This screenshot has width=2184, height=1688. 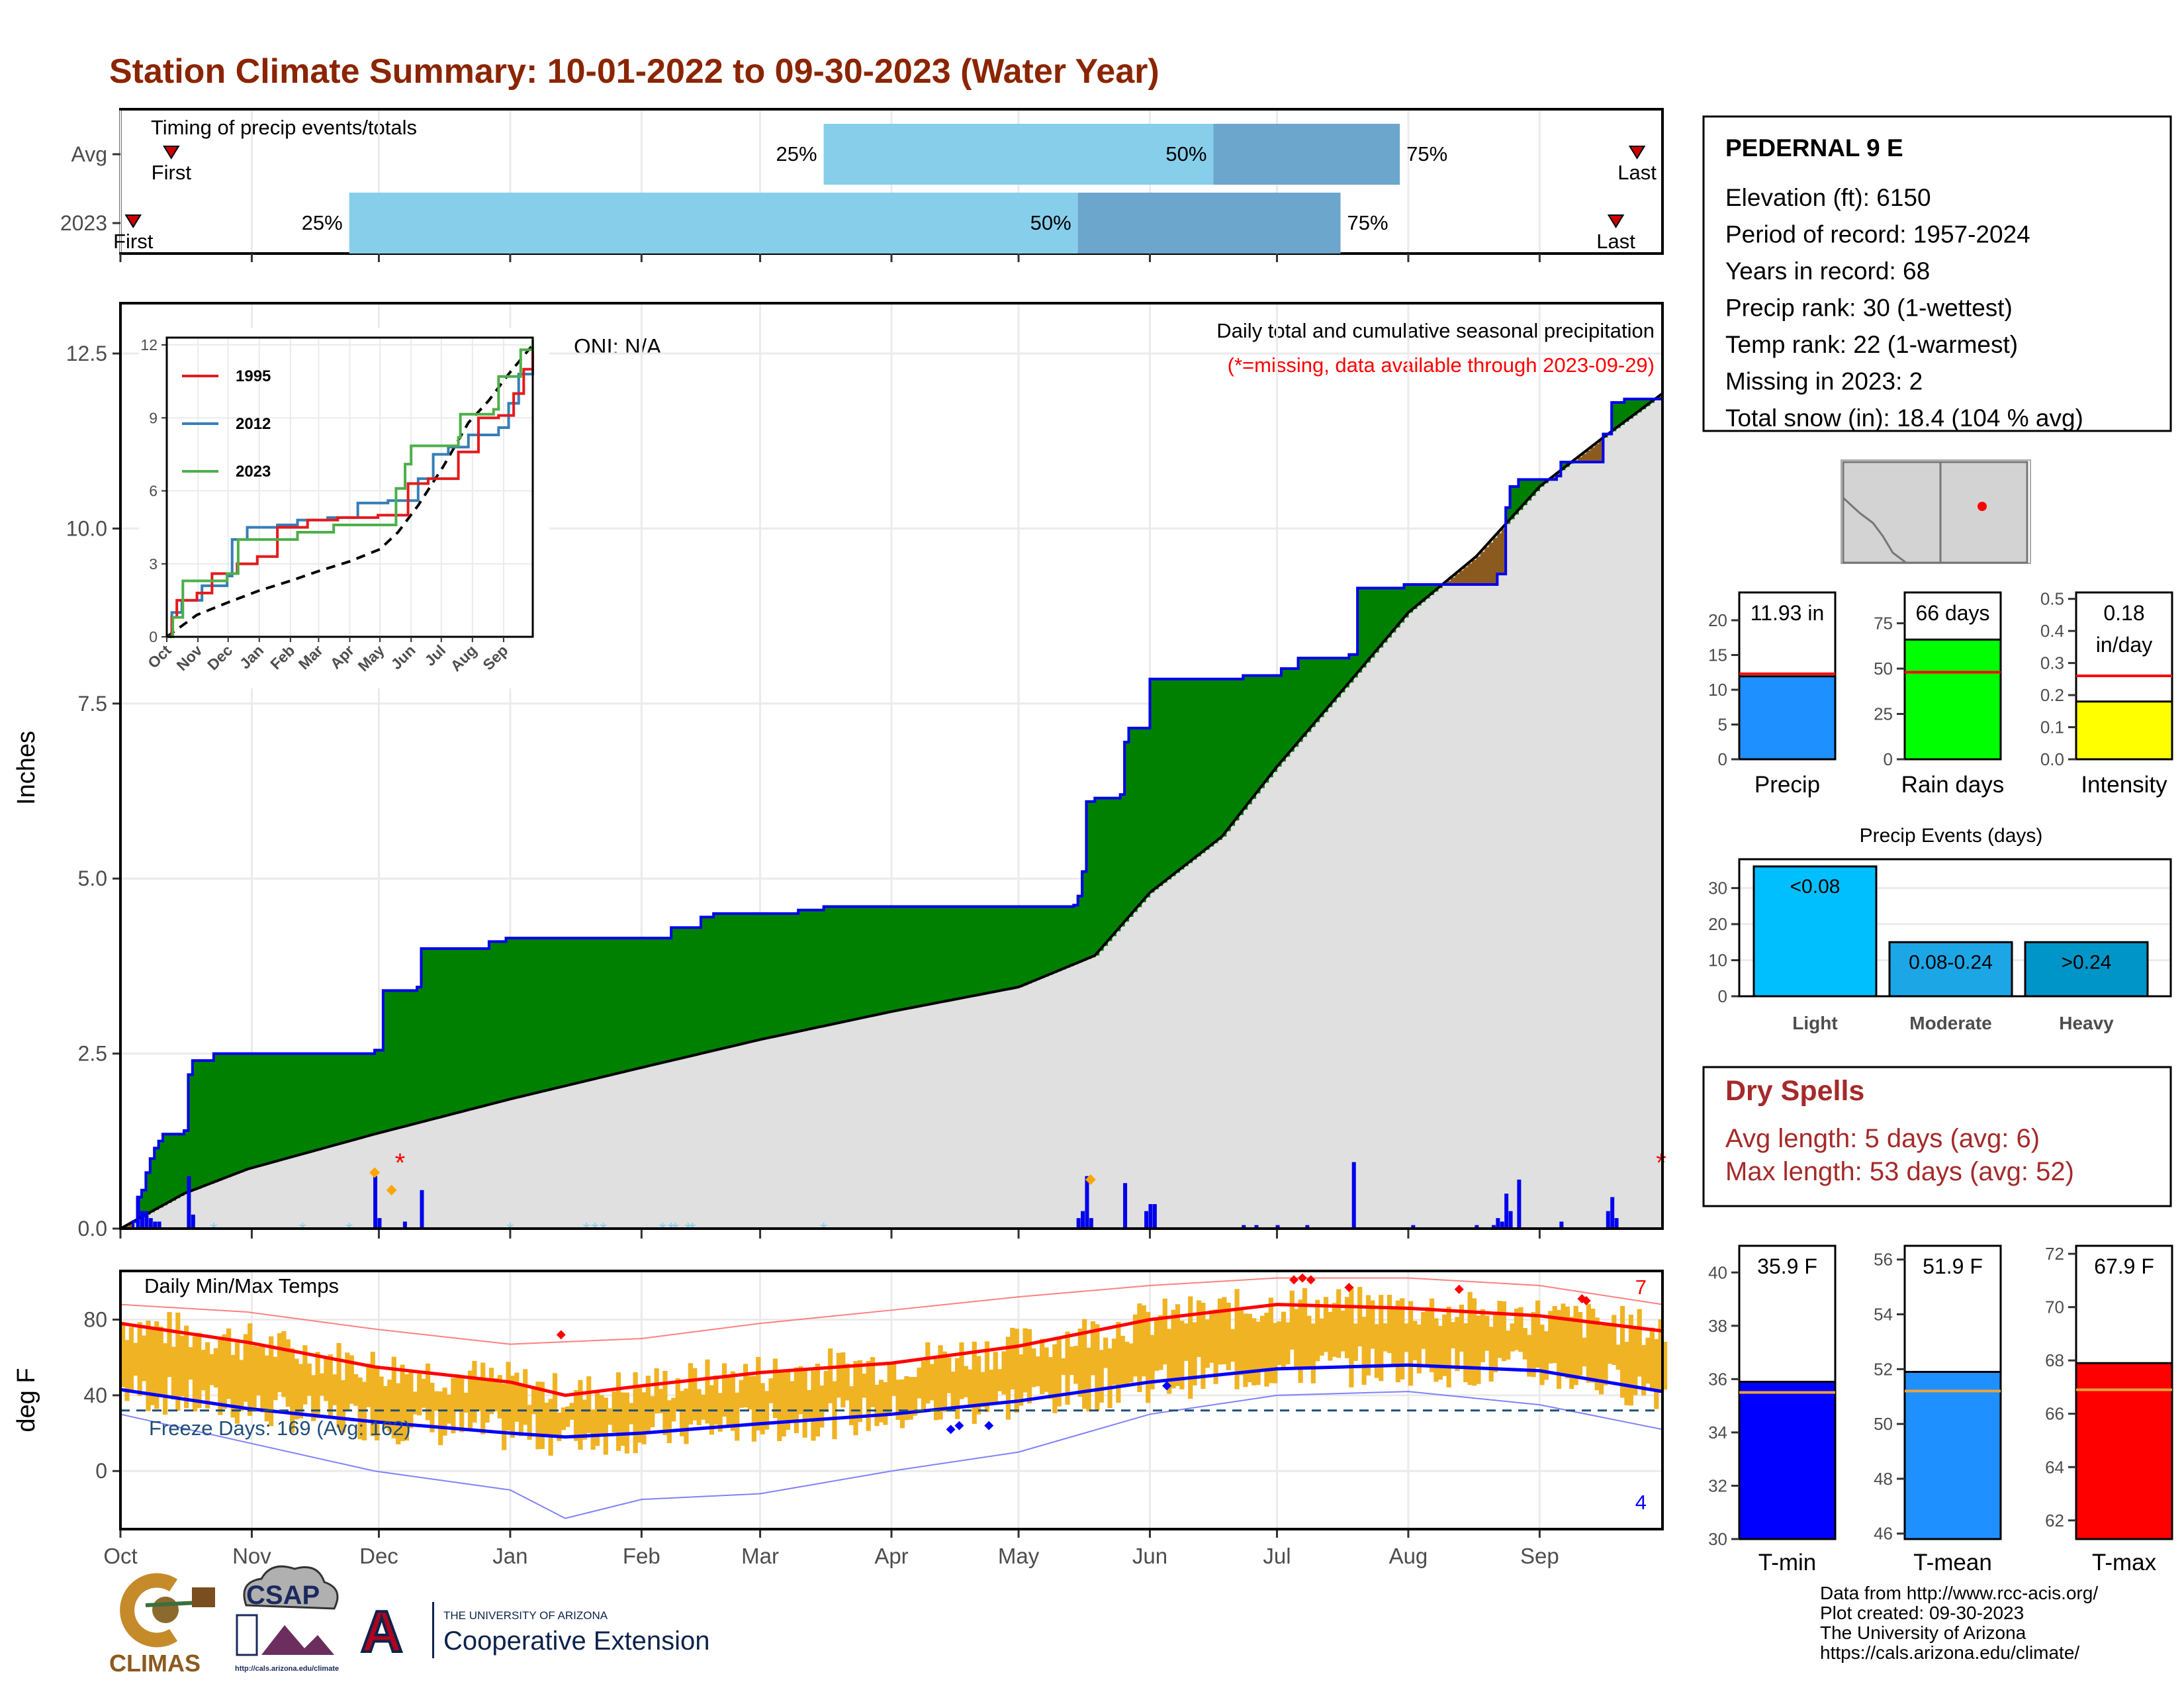 I want to click on temp-bar-category-label: T-min, so click(x=1787, y=1562).